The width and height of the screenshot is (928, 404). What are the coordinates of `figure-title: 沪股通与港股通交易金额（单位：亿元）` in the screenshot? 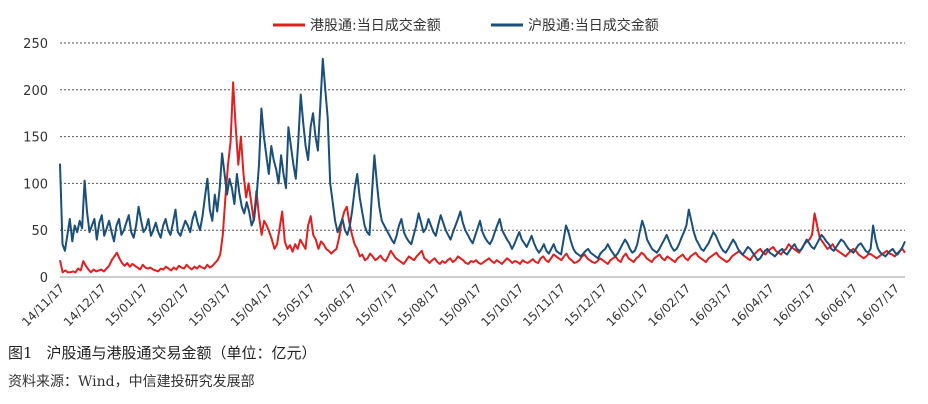 It's located at (181, 353).